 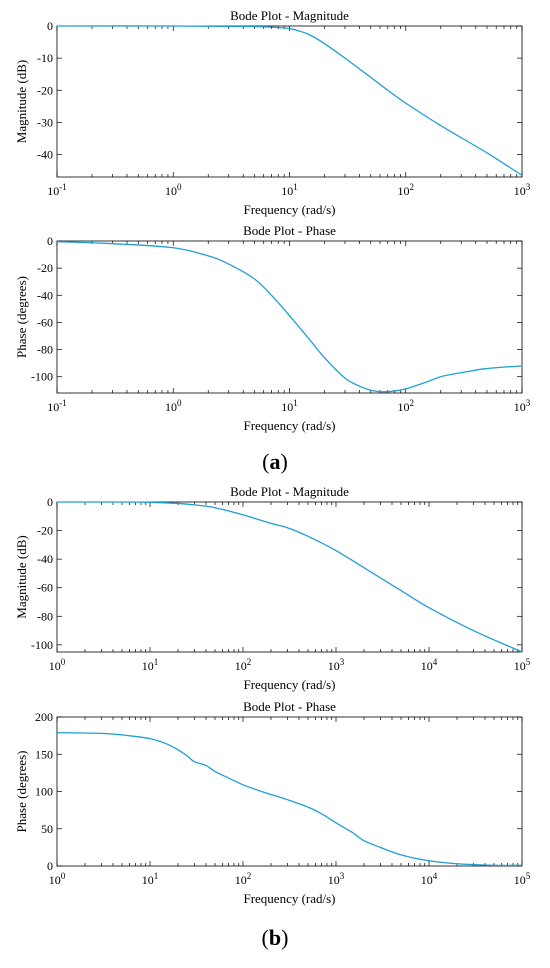 What do you see at coordinates (45, 58) in the screenshot?
I see `y-tick-label: -10` at bounding box center [45, 58].